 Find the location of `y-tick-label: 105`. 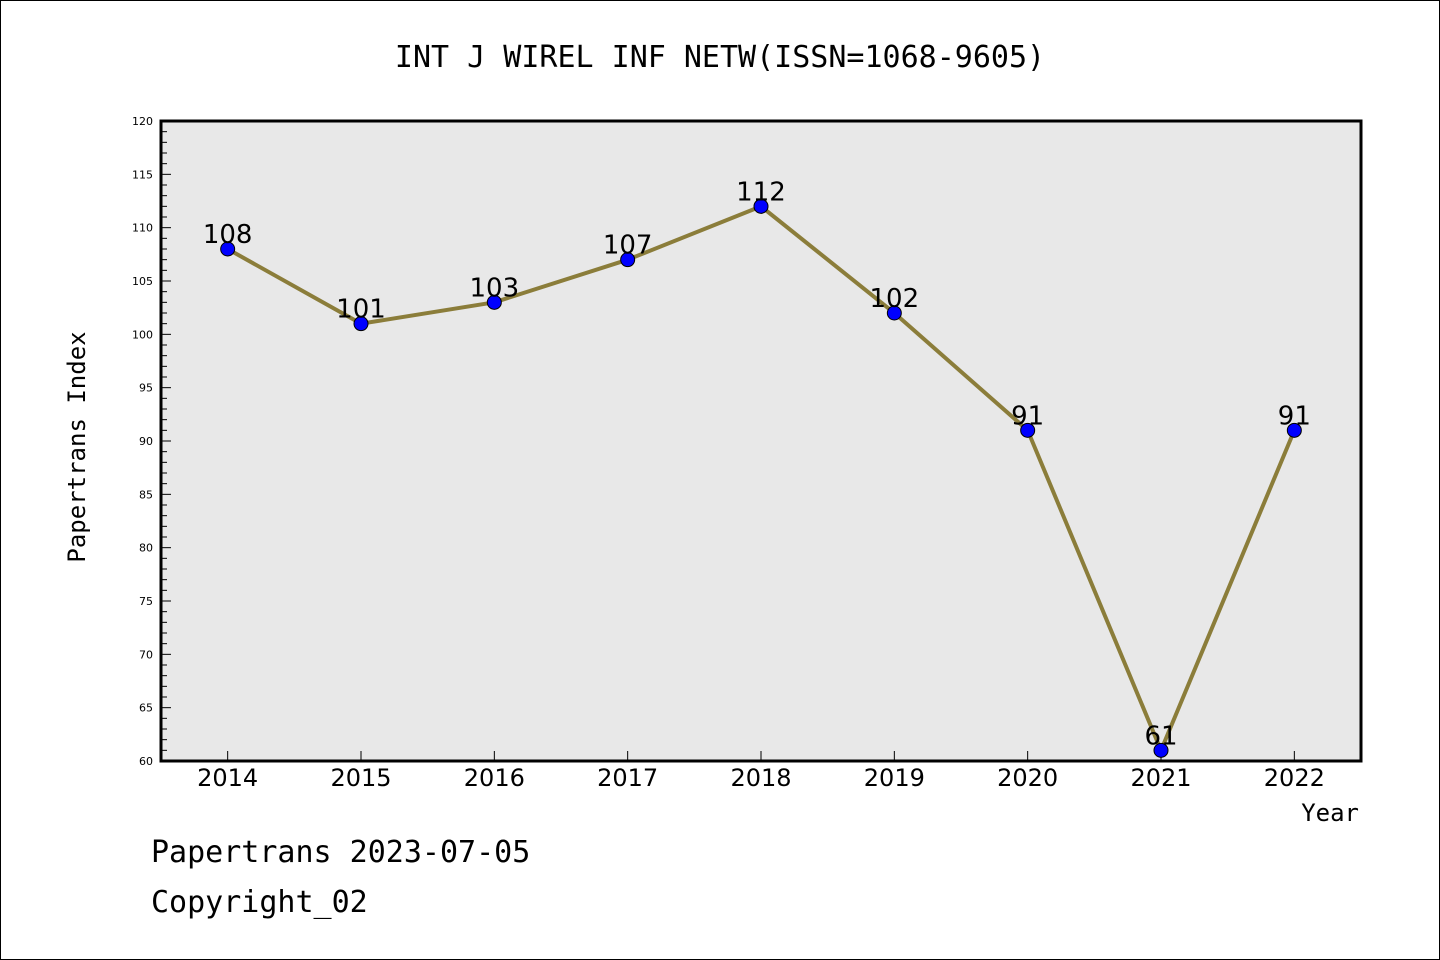

y-tick-label: 105 is located at coordinates (142, 281).